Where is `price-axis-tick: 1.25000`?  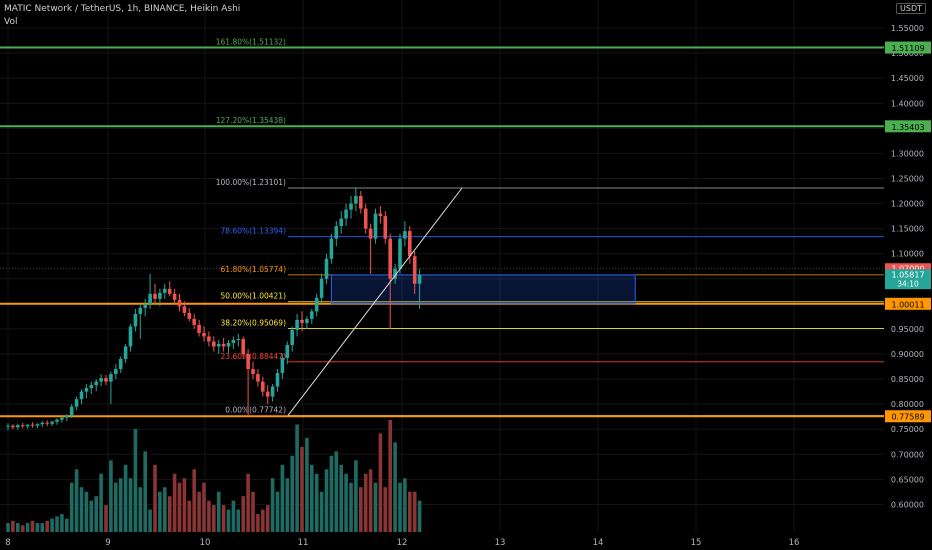 price-axis-tick: 1.25000 is located at coordinates (907, 178).